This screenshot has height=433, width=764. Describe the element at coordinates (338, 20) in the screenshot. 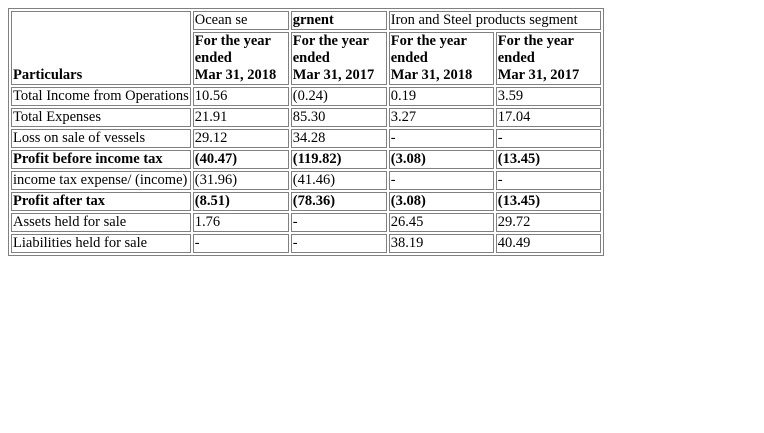

I see `ocean-segment-header-right: grnent` at that location.